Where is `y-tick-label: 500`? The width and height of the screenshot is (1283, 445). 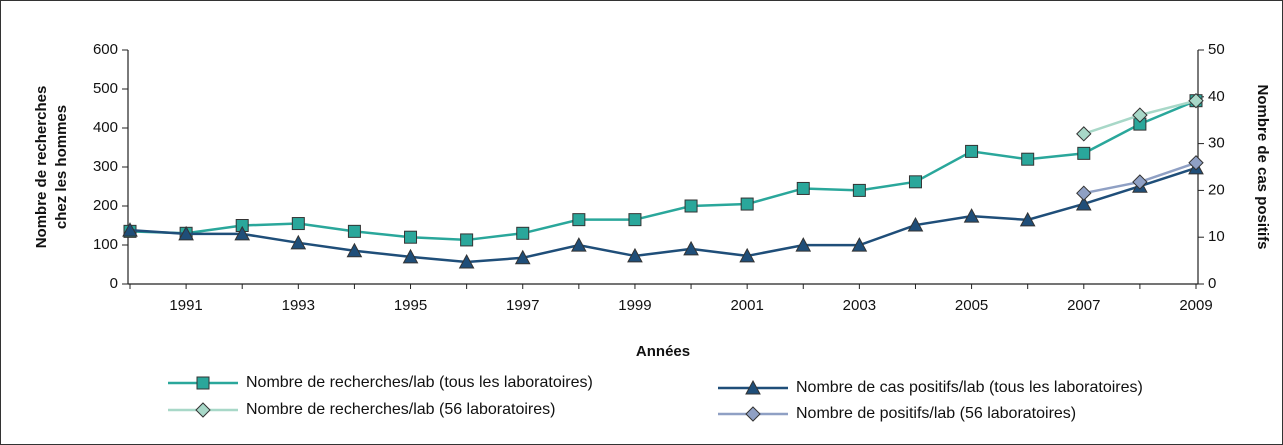 y-tick-label: 500 is located at coordinates (105, 88).